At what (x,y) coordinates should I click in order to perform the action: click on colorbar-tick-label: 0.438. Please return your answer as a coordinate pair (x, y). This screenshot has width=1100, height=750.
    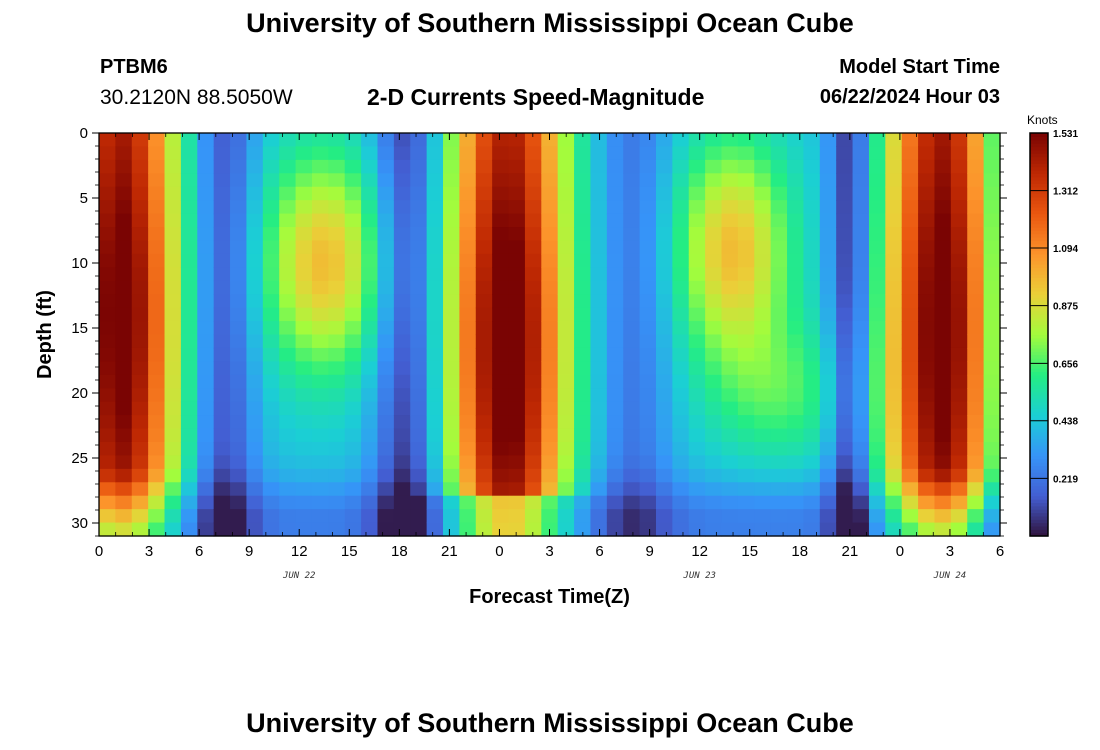
    Looking at the image, I should click on (1065, 422).